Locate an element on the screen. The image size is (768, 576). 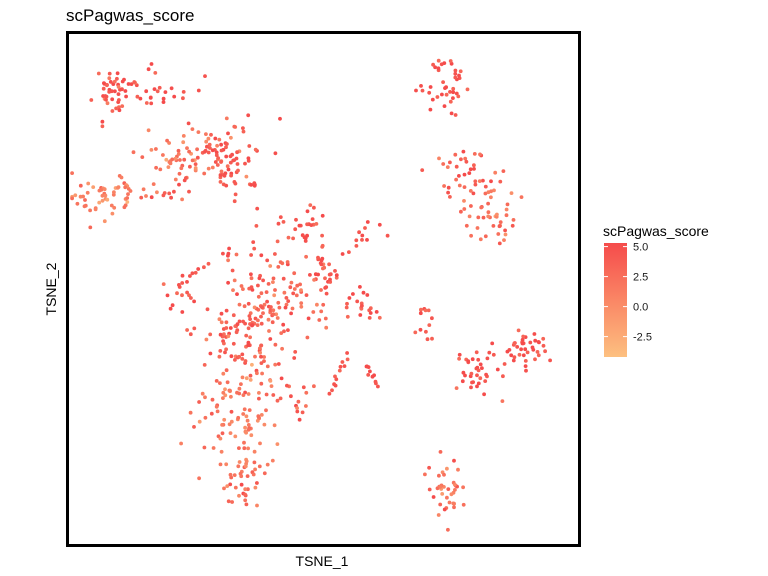
colorbar is located at coordinates (615, 300).